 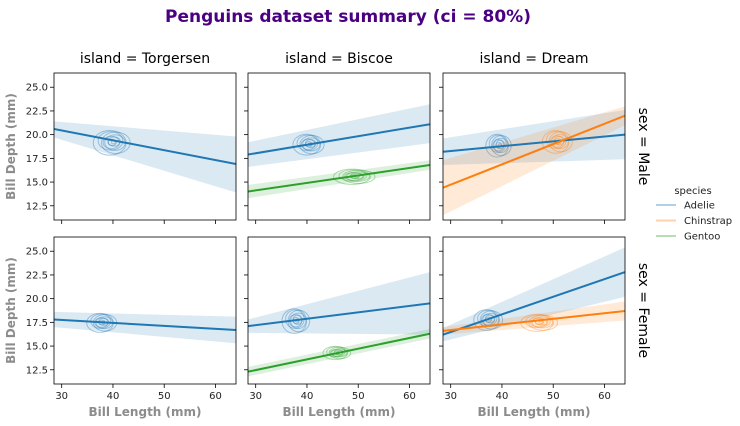 What do you see at coordinates (643, 147) in the screenshot?
I see `row-title: sex = Male` at bounding box center [643, 147].